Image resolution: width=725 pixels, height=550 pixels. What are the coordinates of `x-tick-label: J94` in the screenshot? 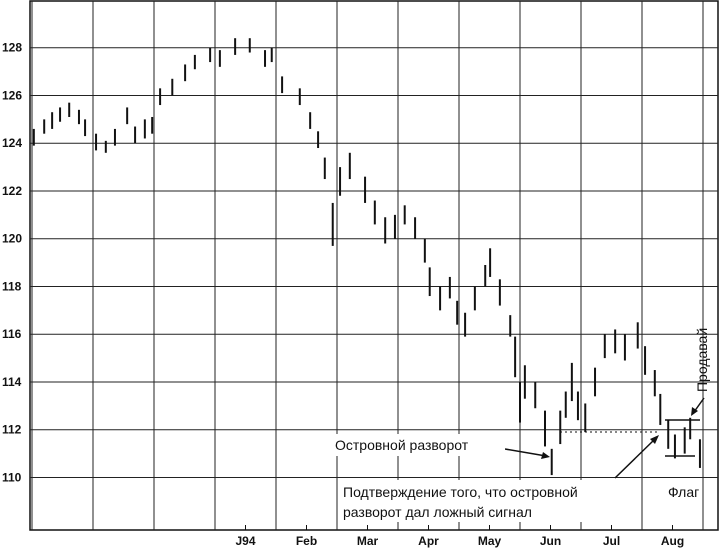 It's located at (245, 541).